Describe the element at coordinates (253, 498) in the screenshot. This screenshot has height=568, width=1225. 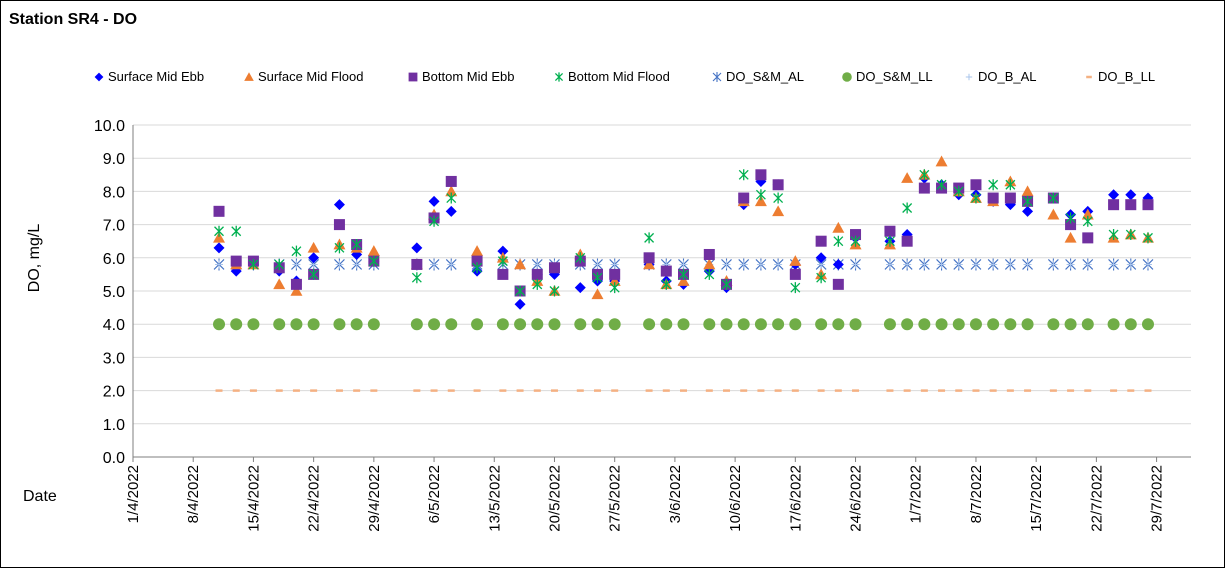
I see `x-tick-label: 15/4/2022` at that location.